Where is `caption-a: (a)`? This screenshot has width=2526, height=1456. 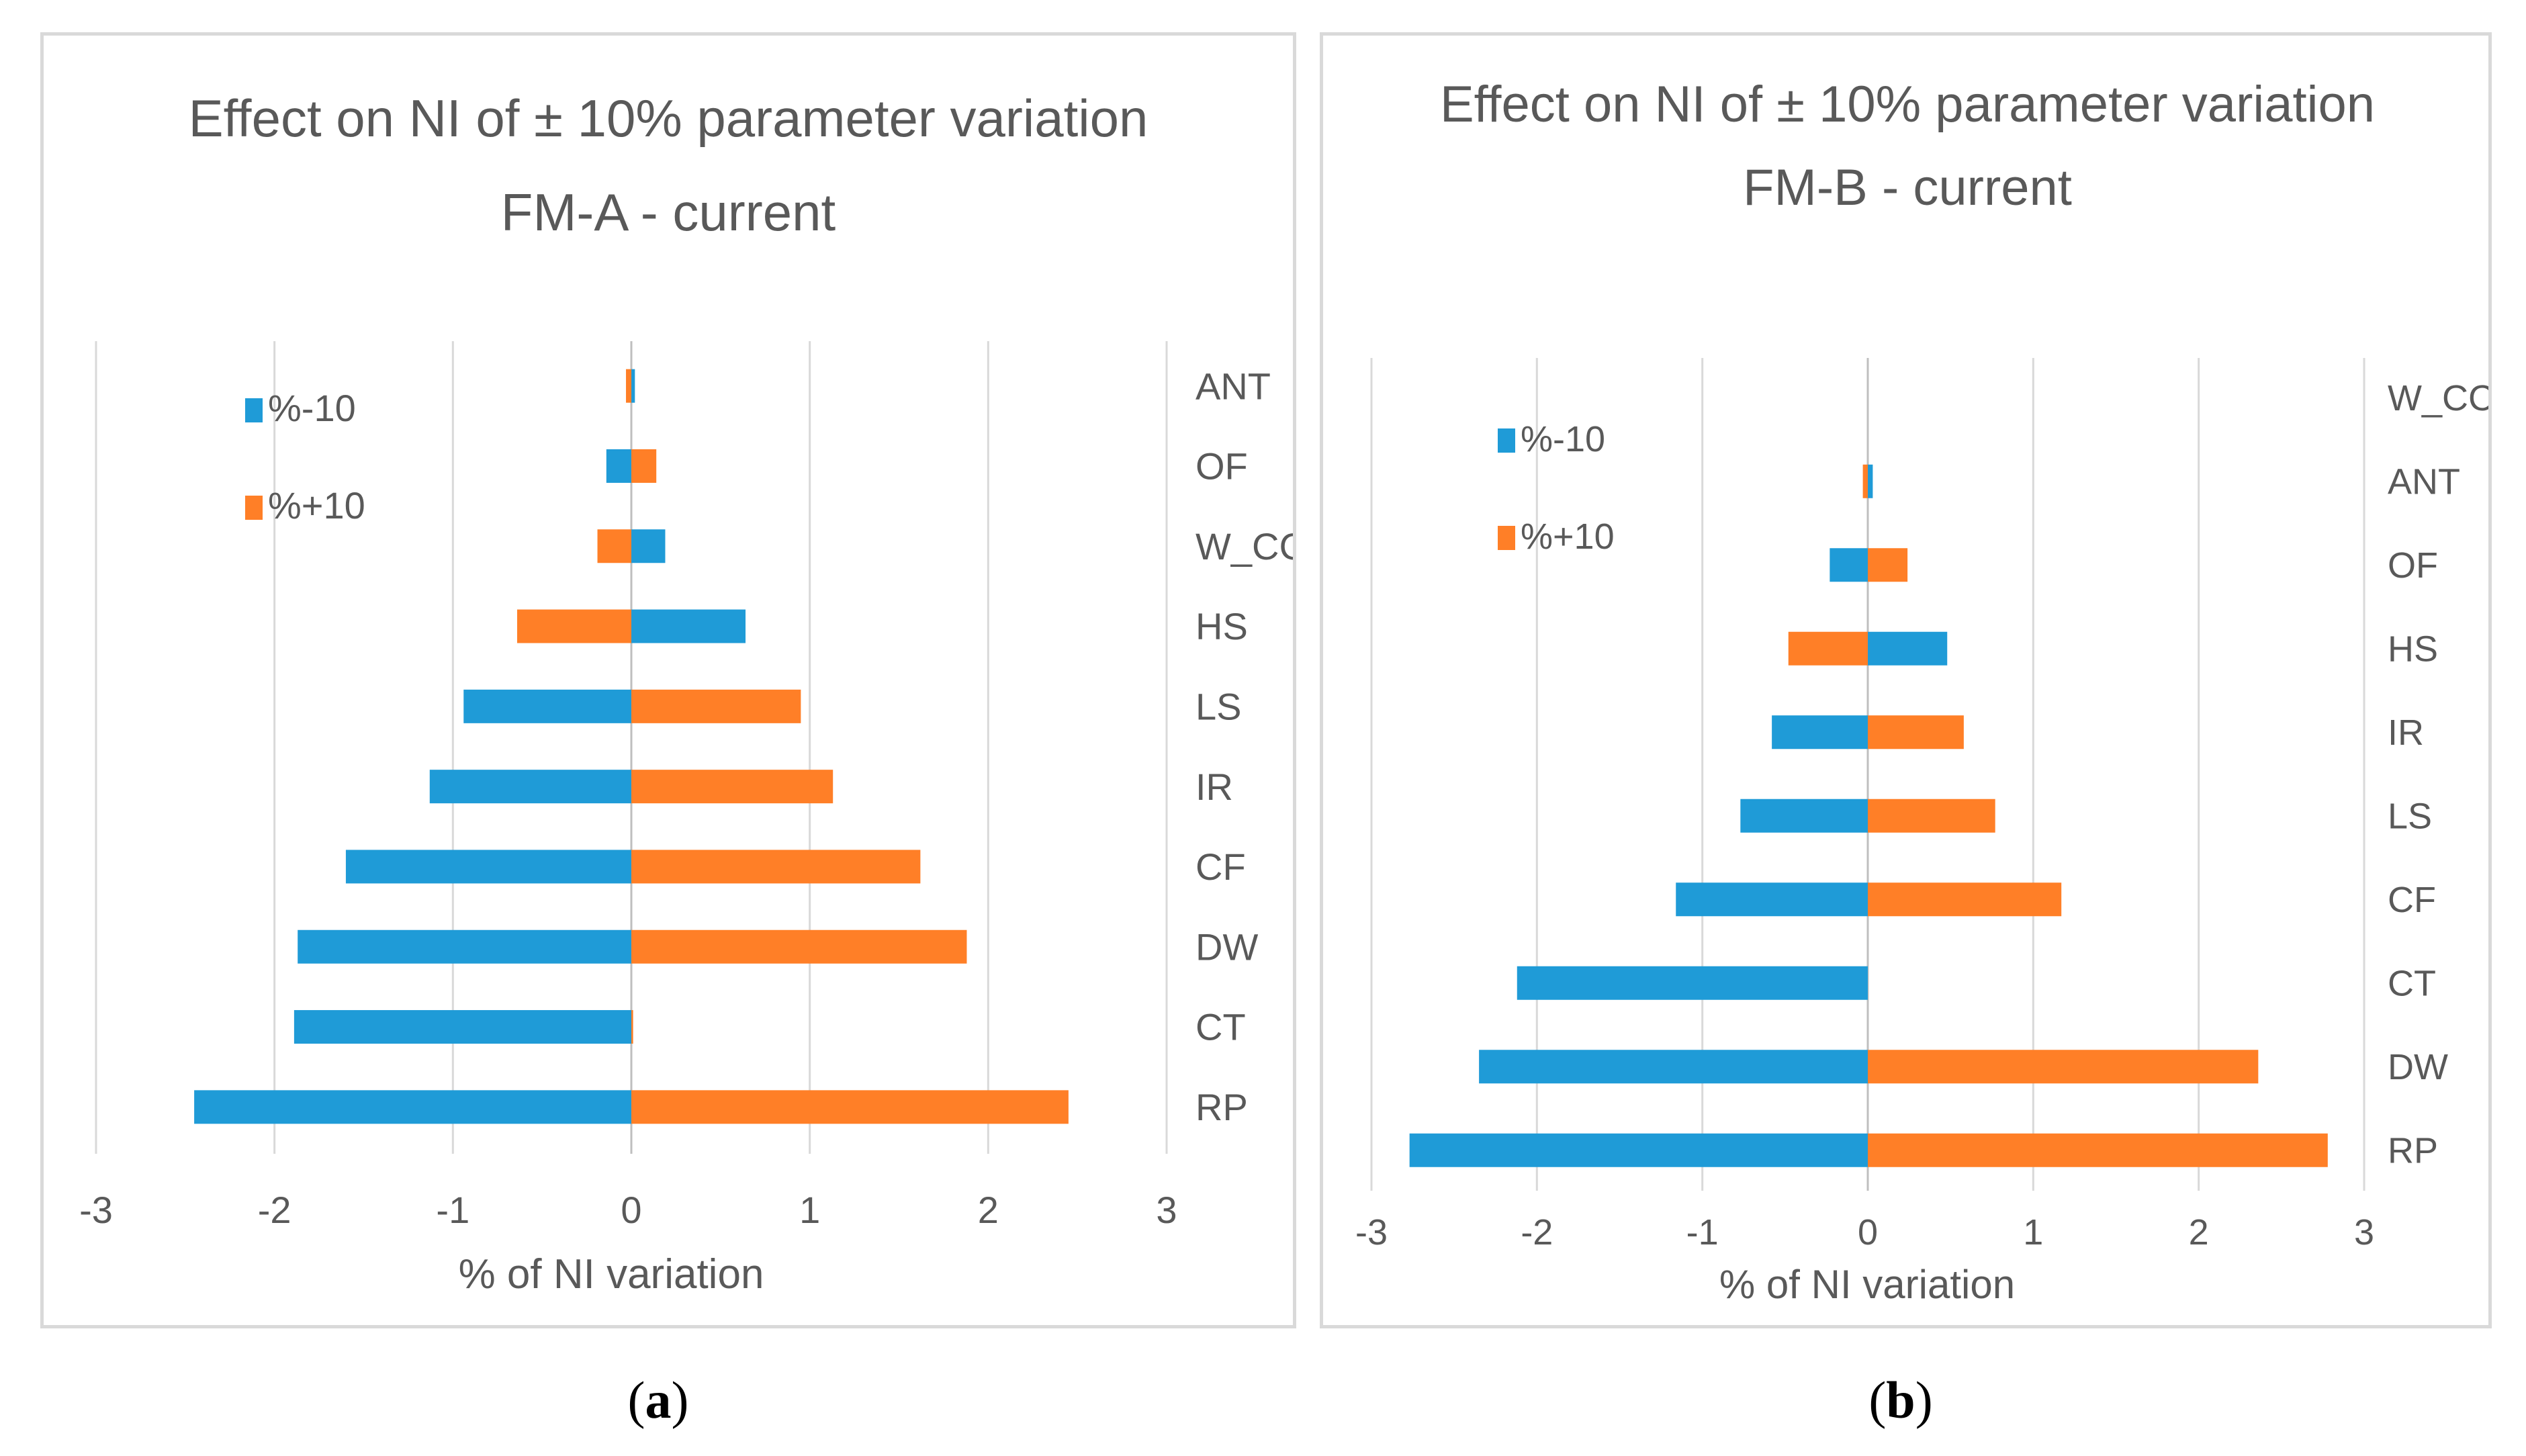 caption-a: (a) is located at coordinates (658, 1400).